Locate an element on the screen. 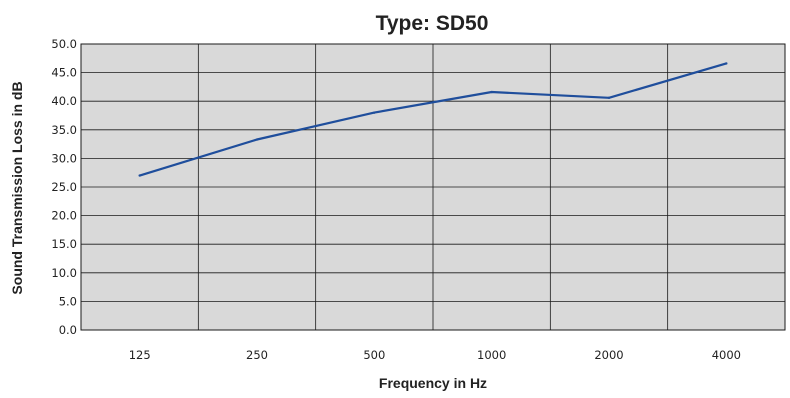  x-tick-label: 125 is located at coordinates (140, 355).